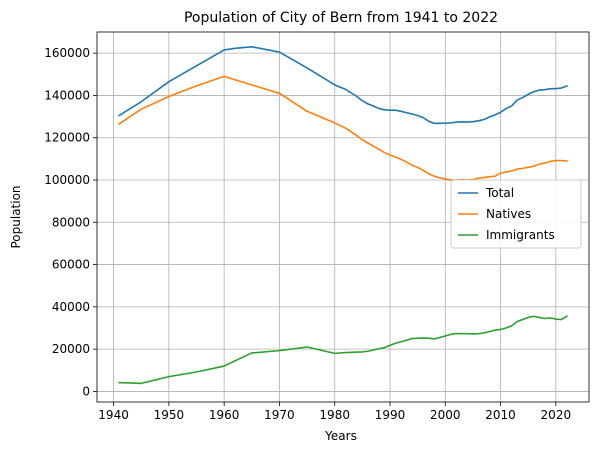 The image size is (598, 453). Describe the element at coordinates (279, 415) in the screenshot. I see `x-tick-label: 1970` at that location.